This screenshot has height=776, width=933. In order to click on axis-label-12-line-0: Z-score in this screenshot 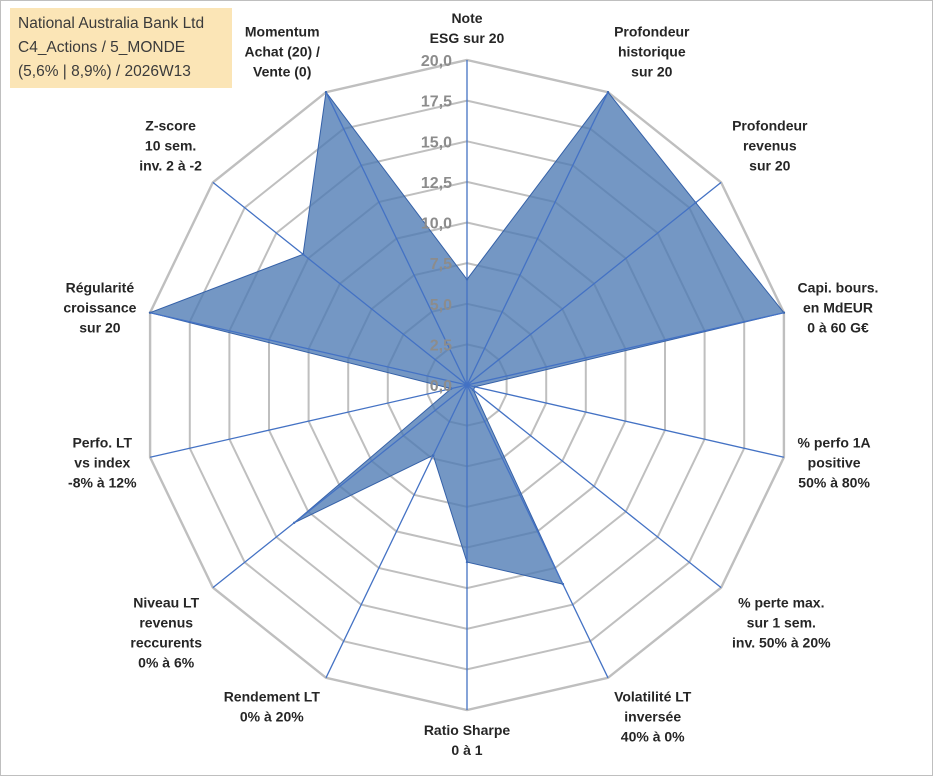, I will do `click(170, 126)`.